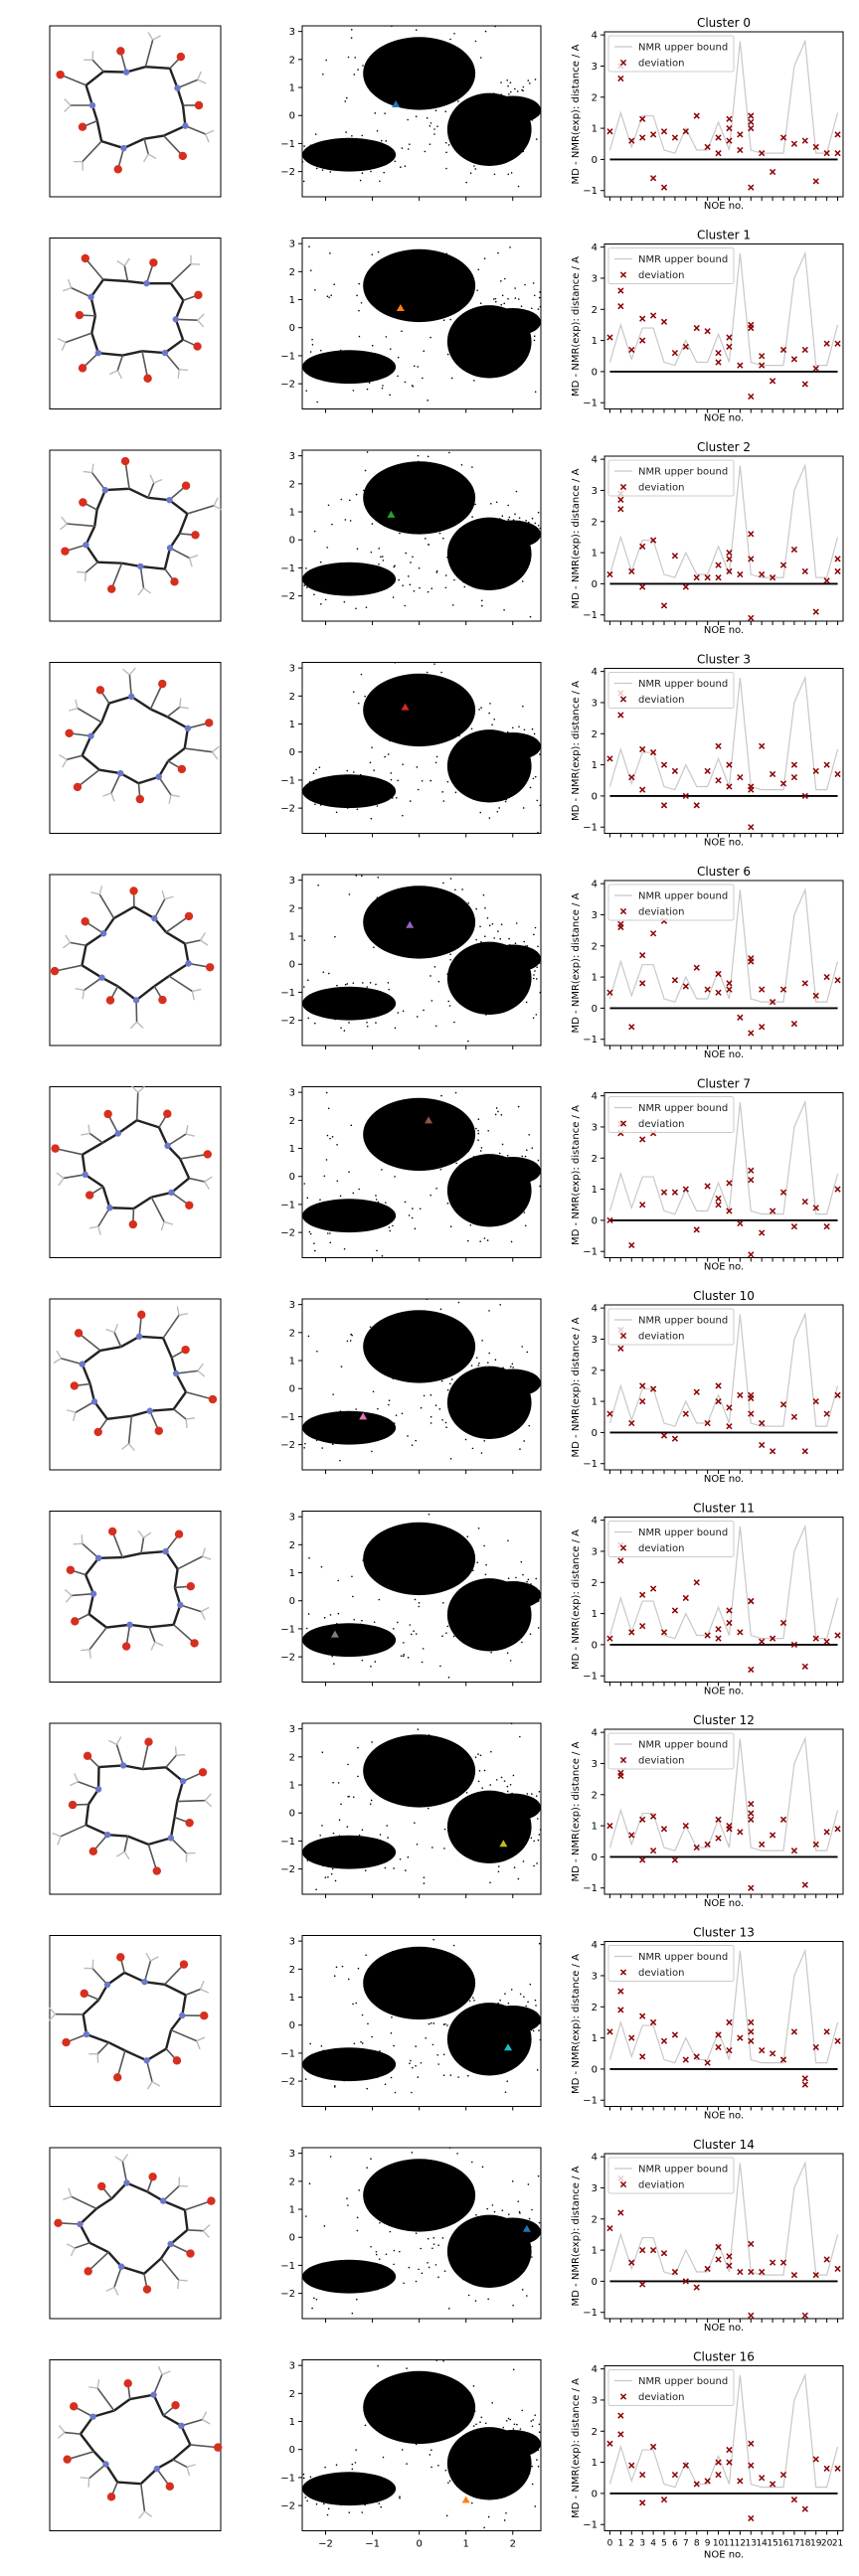 Image resolution: width=859 pixels, height=2576 pixels. Describe the element at coordinates (148, 1741) in the screenshot. I see `oxygen-atom` at that location.